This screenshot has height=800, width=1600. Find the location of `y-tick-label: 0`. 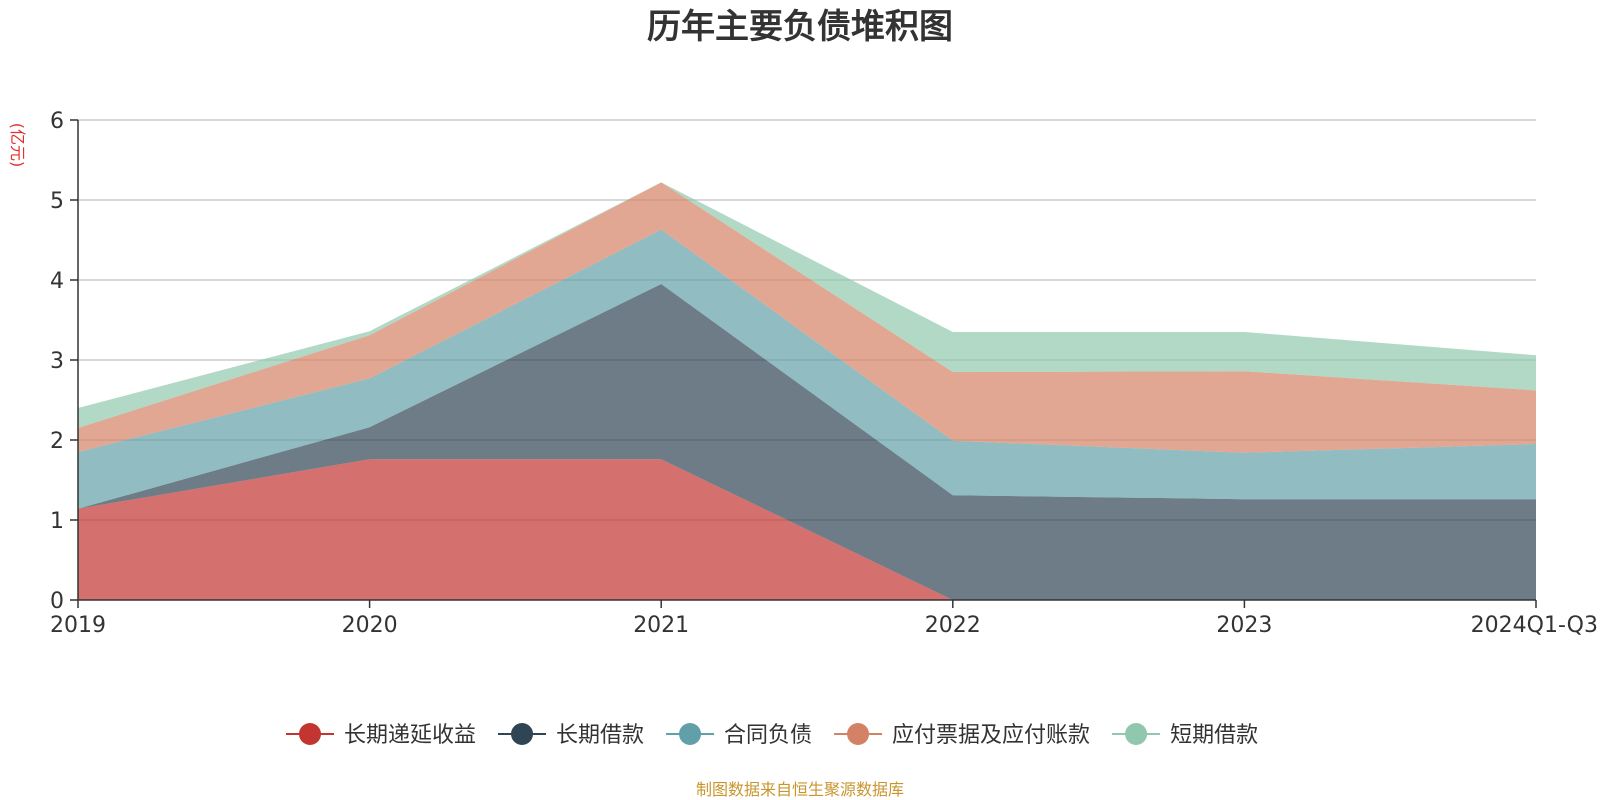

y-tick-label: 0 is located at coordinates (57, 601).